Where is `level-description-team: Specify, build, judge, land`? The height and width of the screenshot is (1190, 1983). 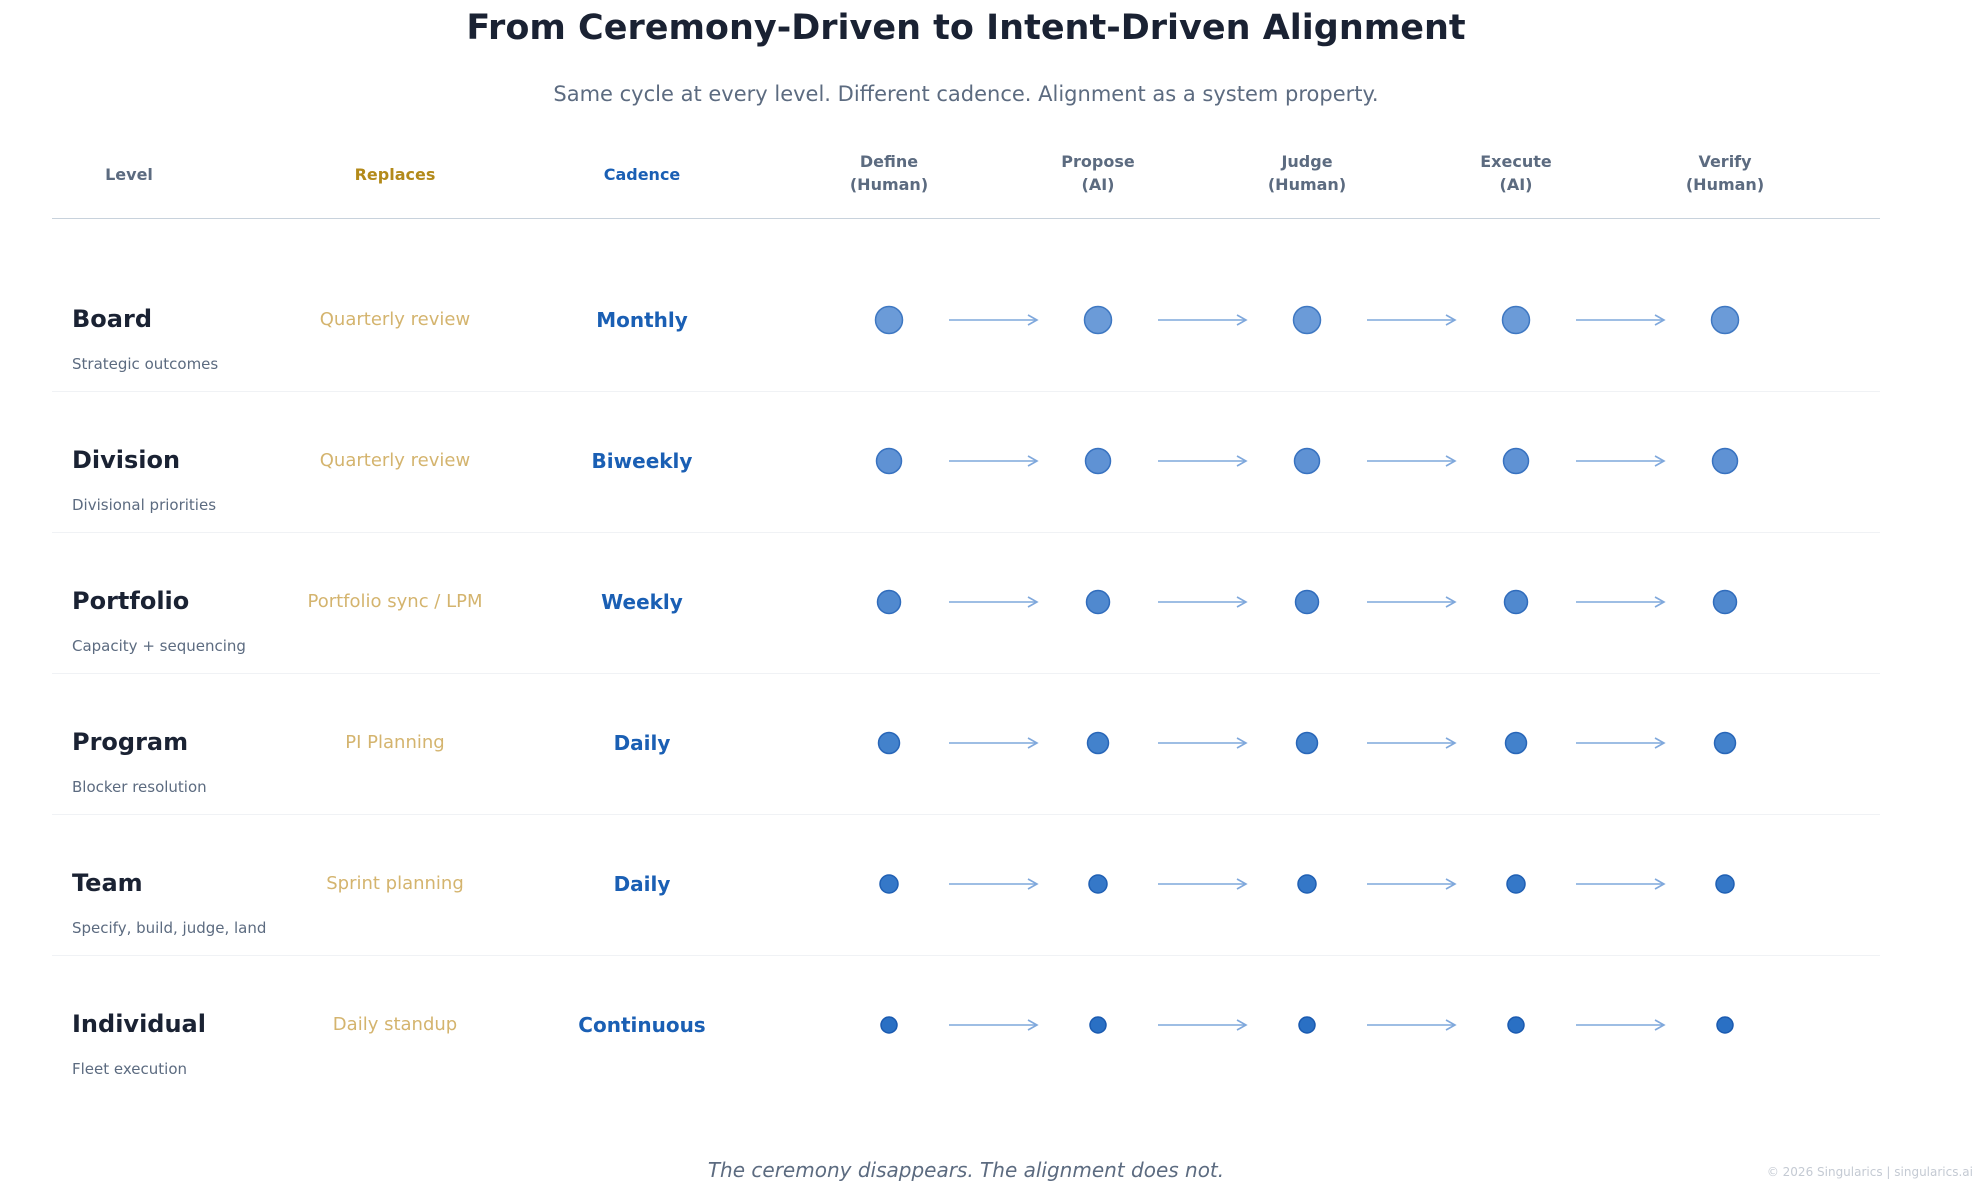
level-description-team: Specify, build, judge, land is located at coordinates (169, 928).